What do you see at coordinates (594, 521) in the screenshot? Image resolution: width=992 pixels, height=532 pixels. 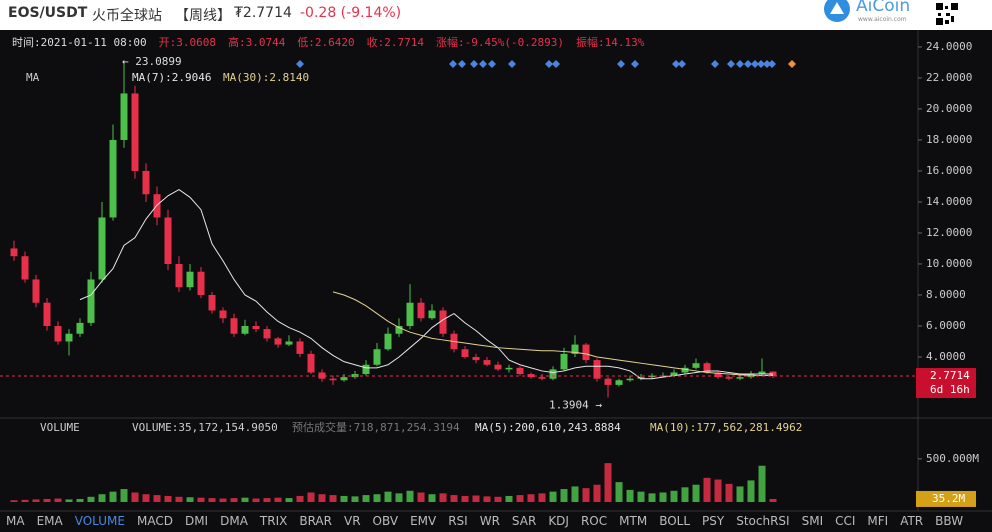 I see `tab: ROC` at bounding box center [594, 521].